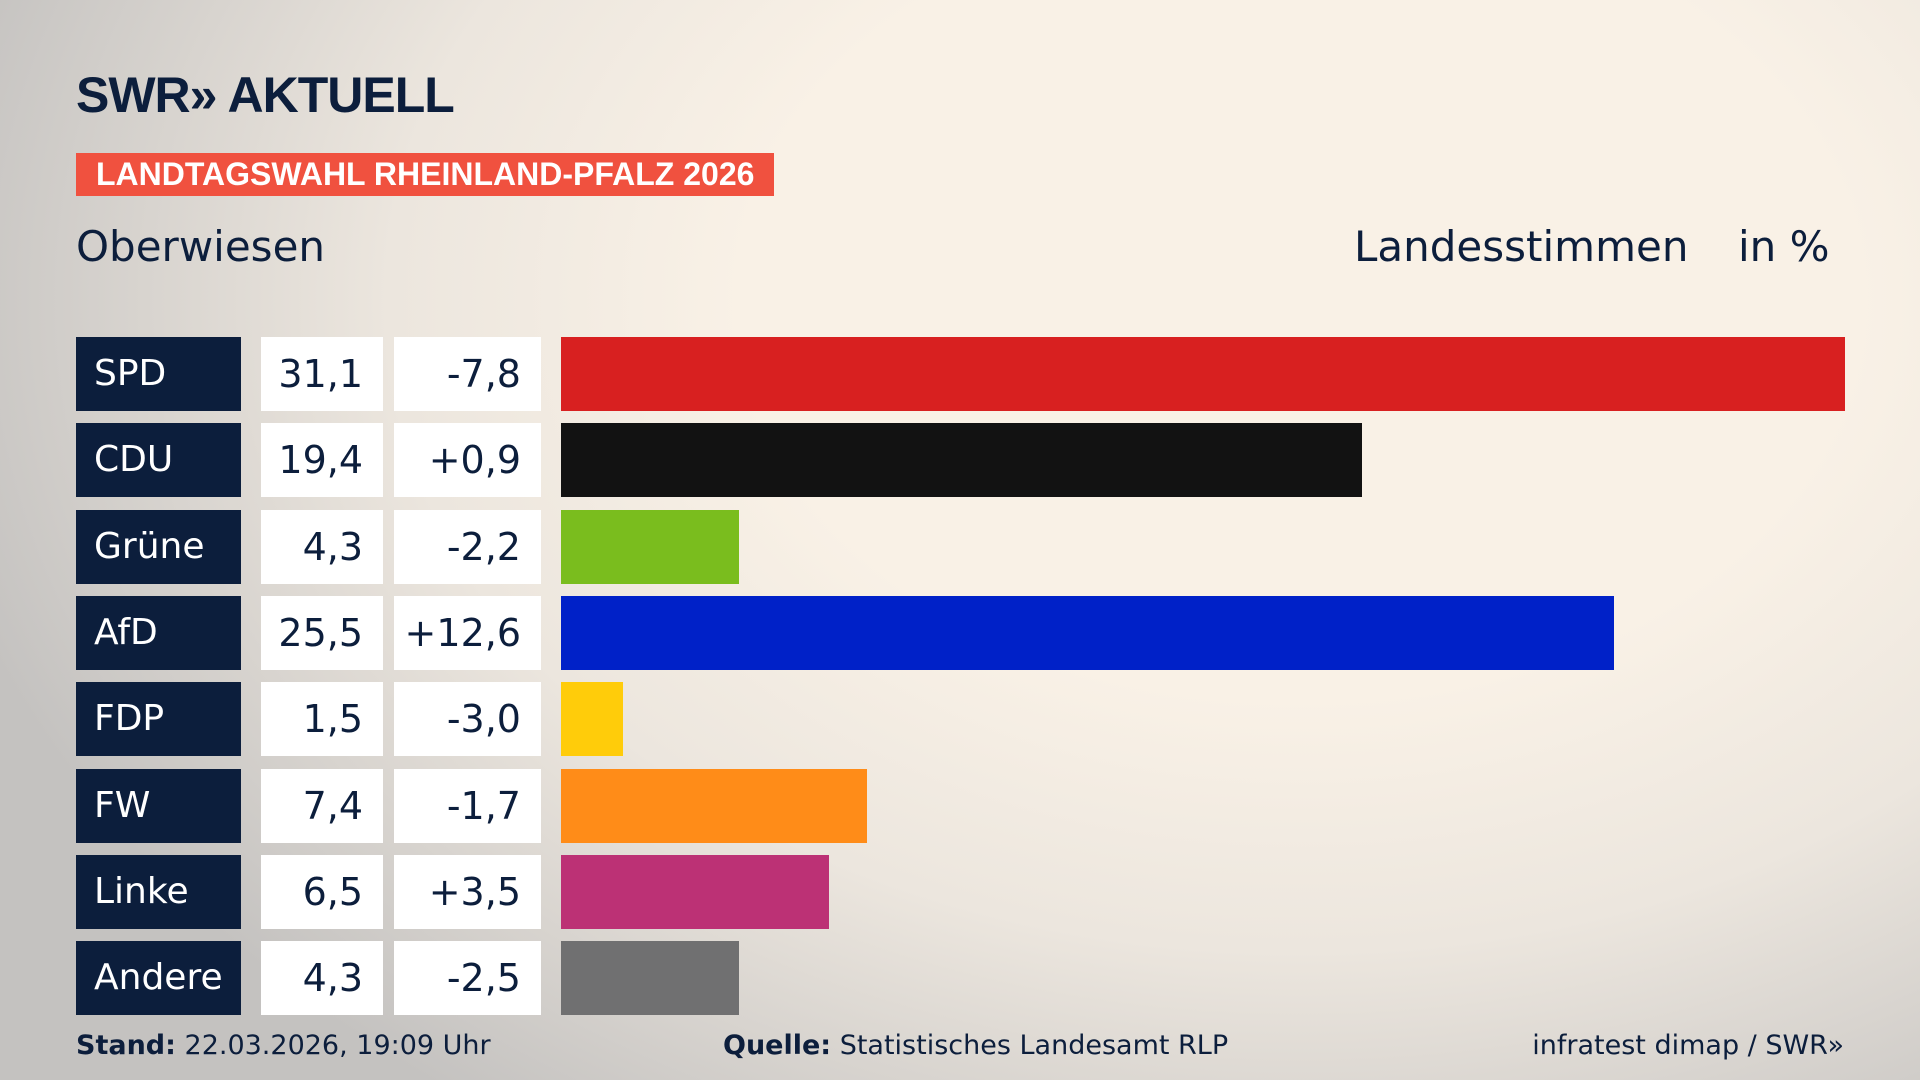  What do you see at coordinates (158, 978) in the screenshot?
I see `party-label: Andere` at bounding box center [158, 978].